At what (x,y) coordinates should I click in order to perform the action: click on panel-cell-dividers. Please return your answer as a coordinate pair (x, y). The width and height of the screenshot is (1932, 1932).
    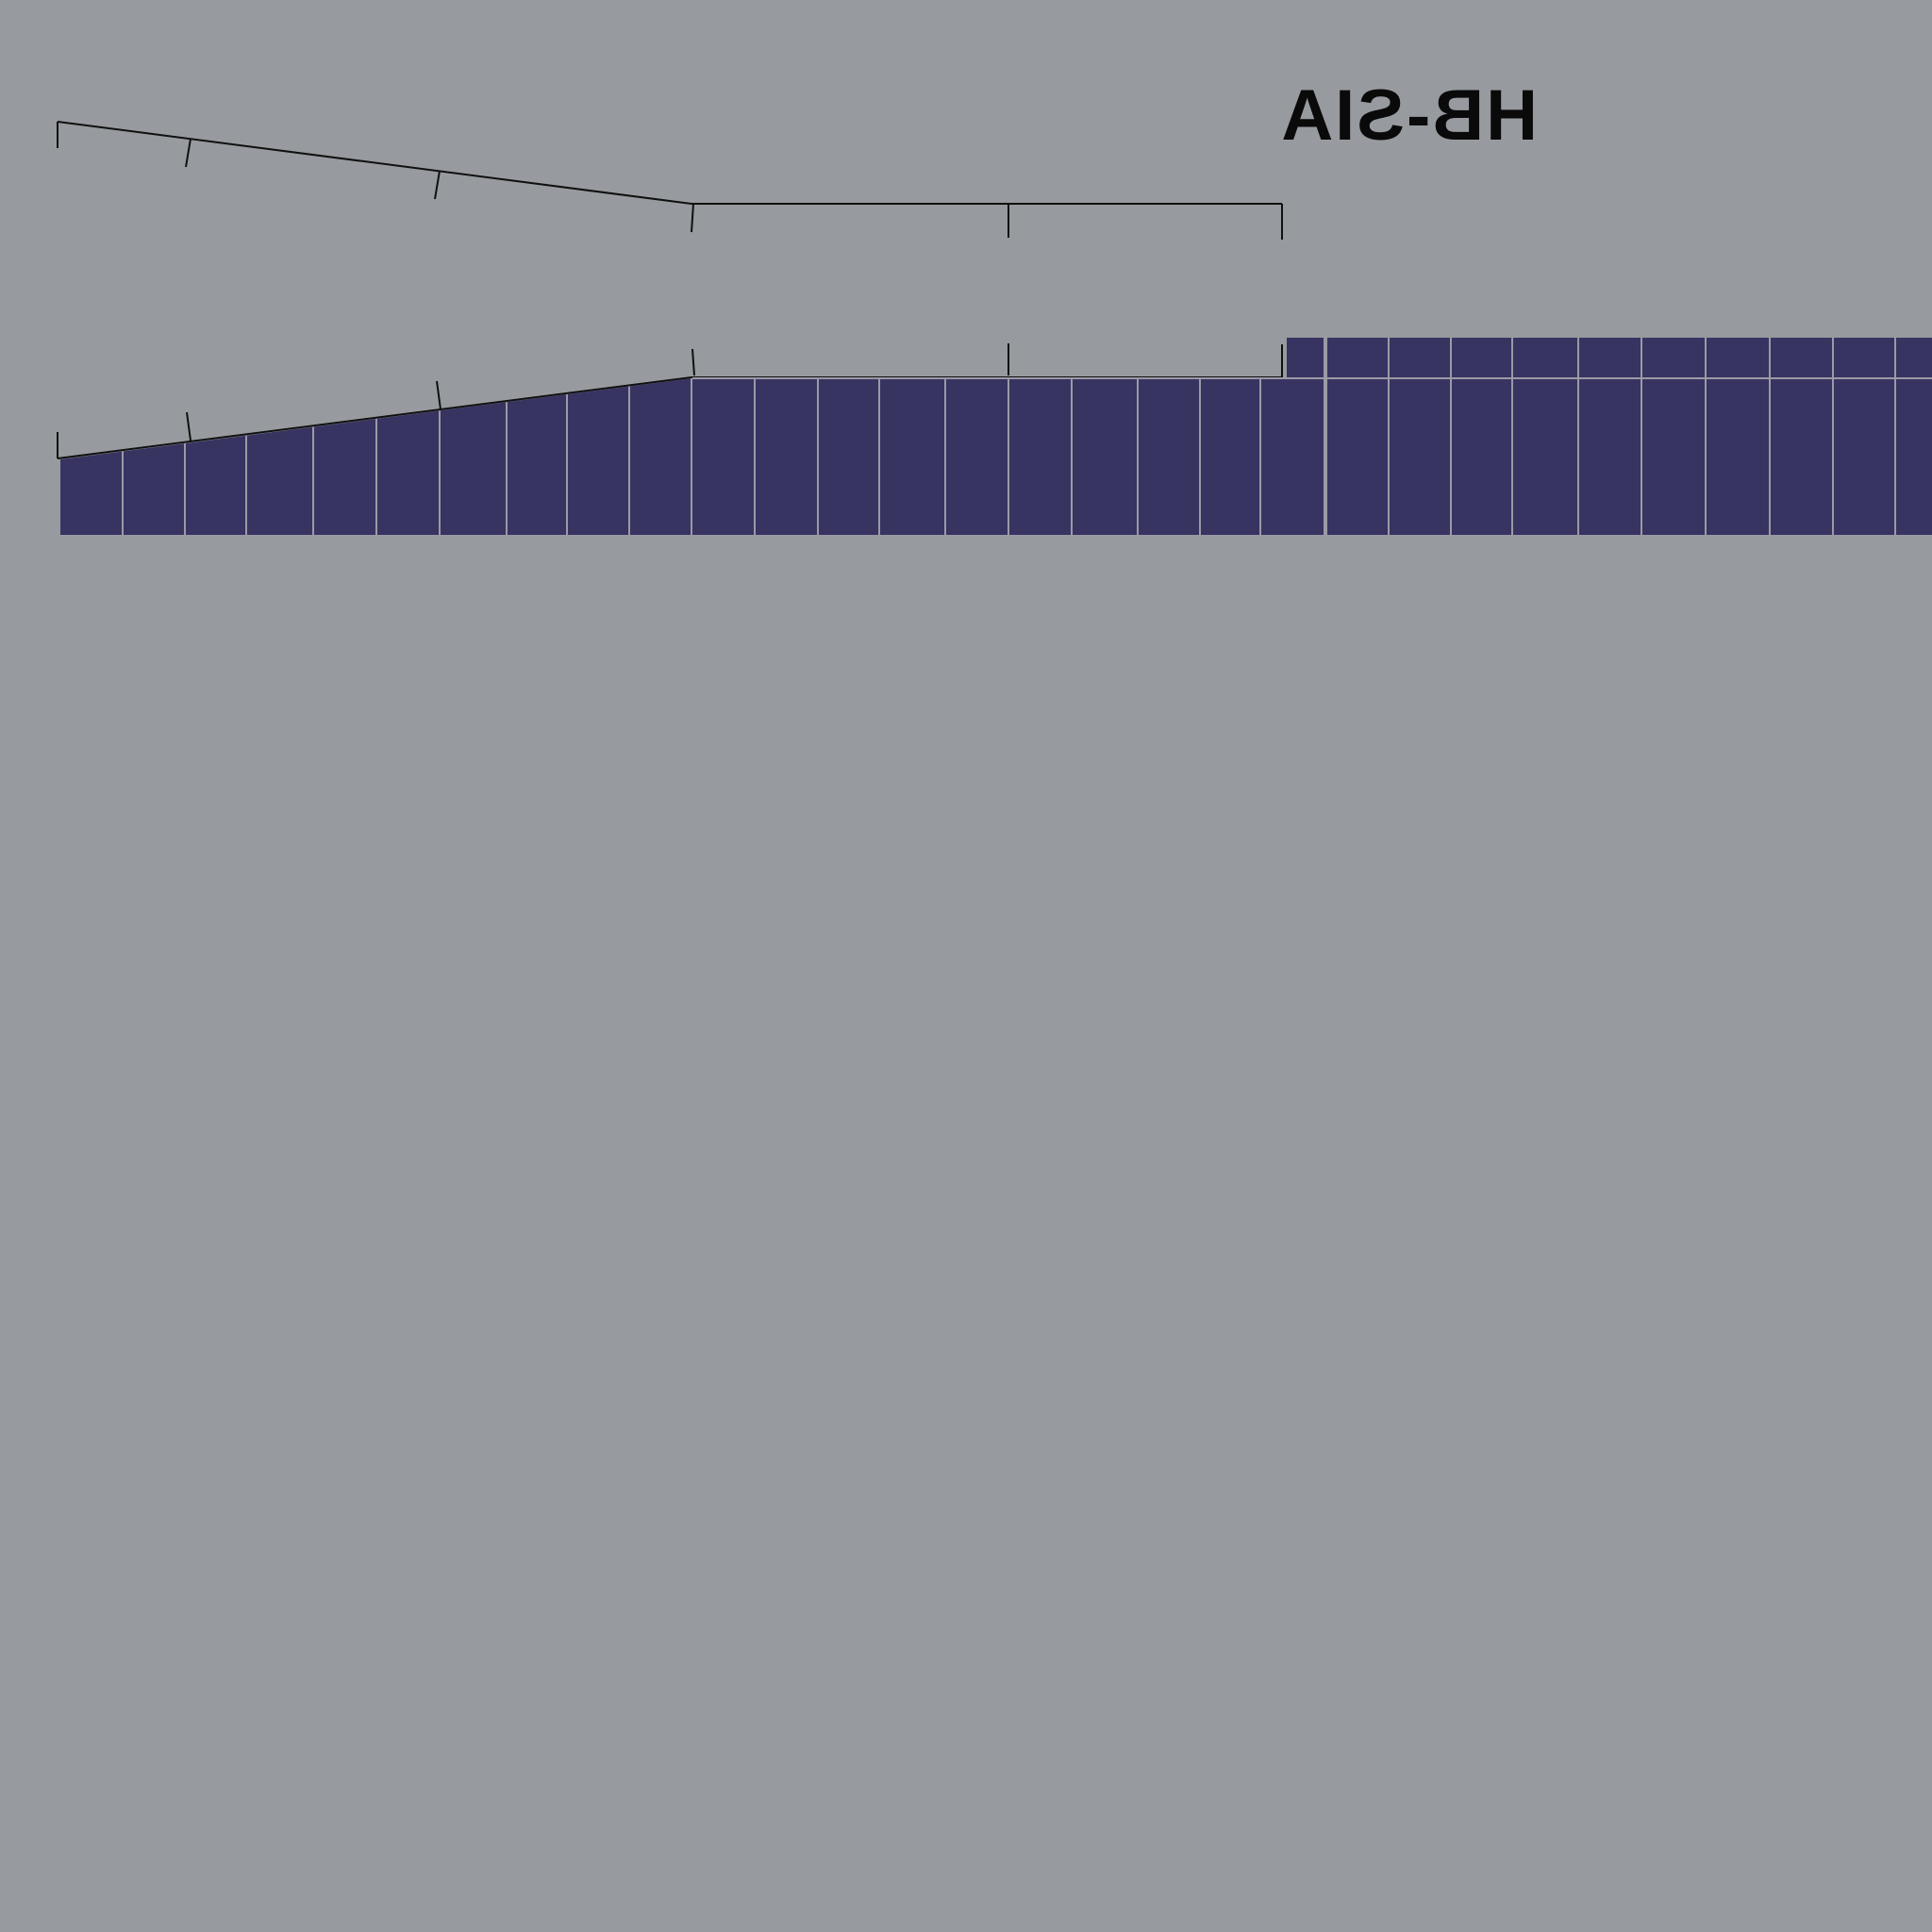
    Looking at the image, I should click on (1009, 437).